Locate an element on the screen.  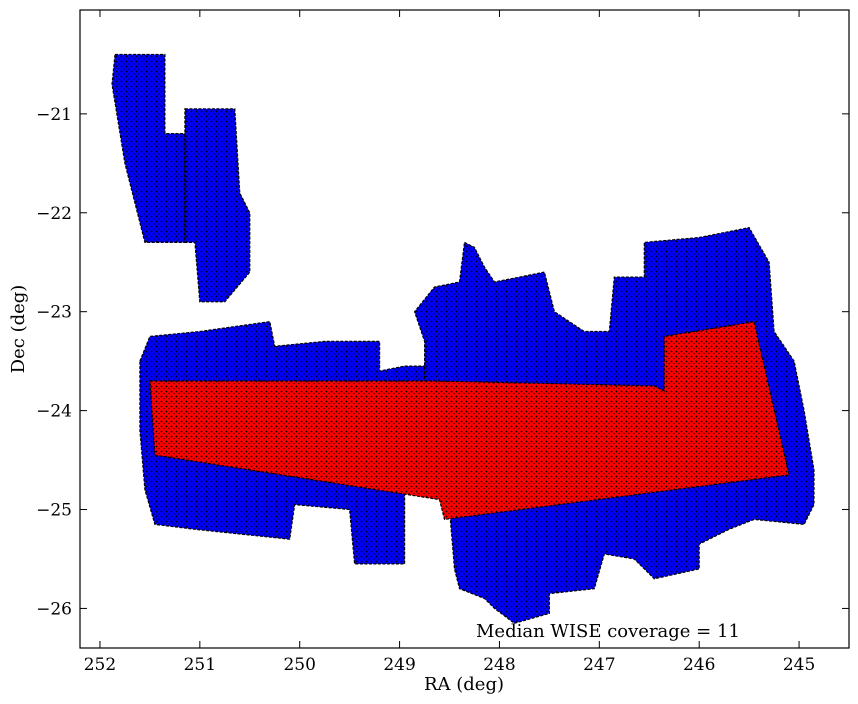
x-tick-label: 245 is located at coordinates (799, 665).